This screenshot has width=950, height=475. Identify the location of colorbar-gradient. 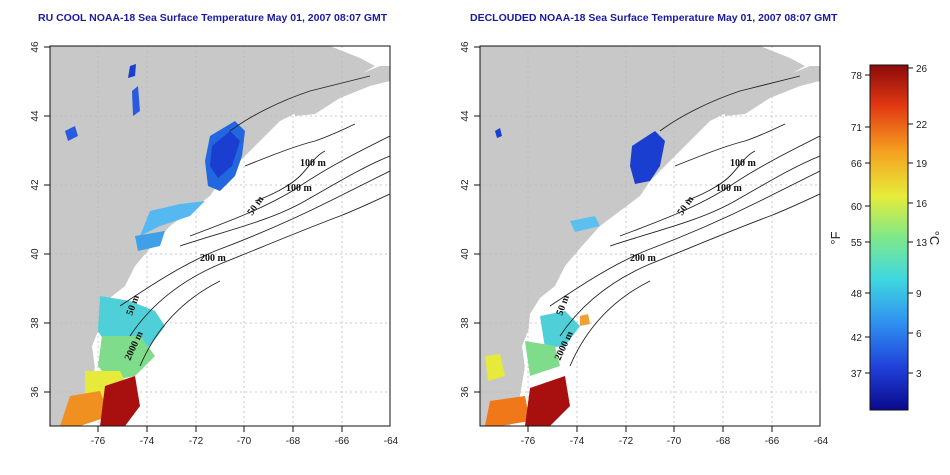
(889, 237).